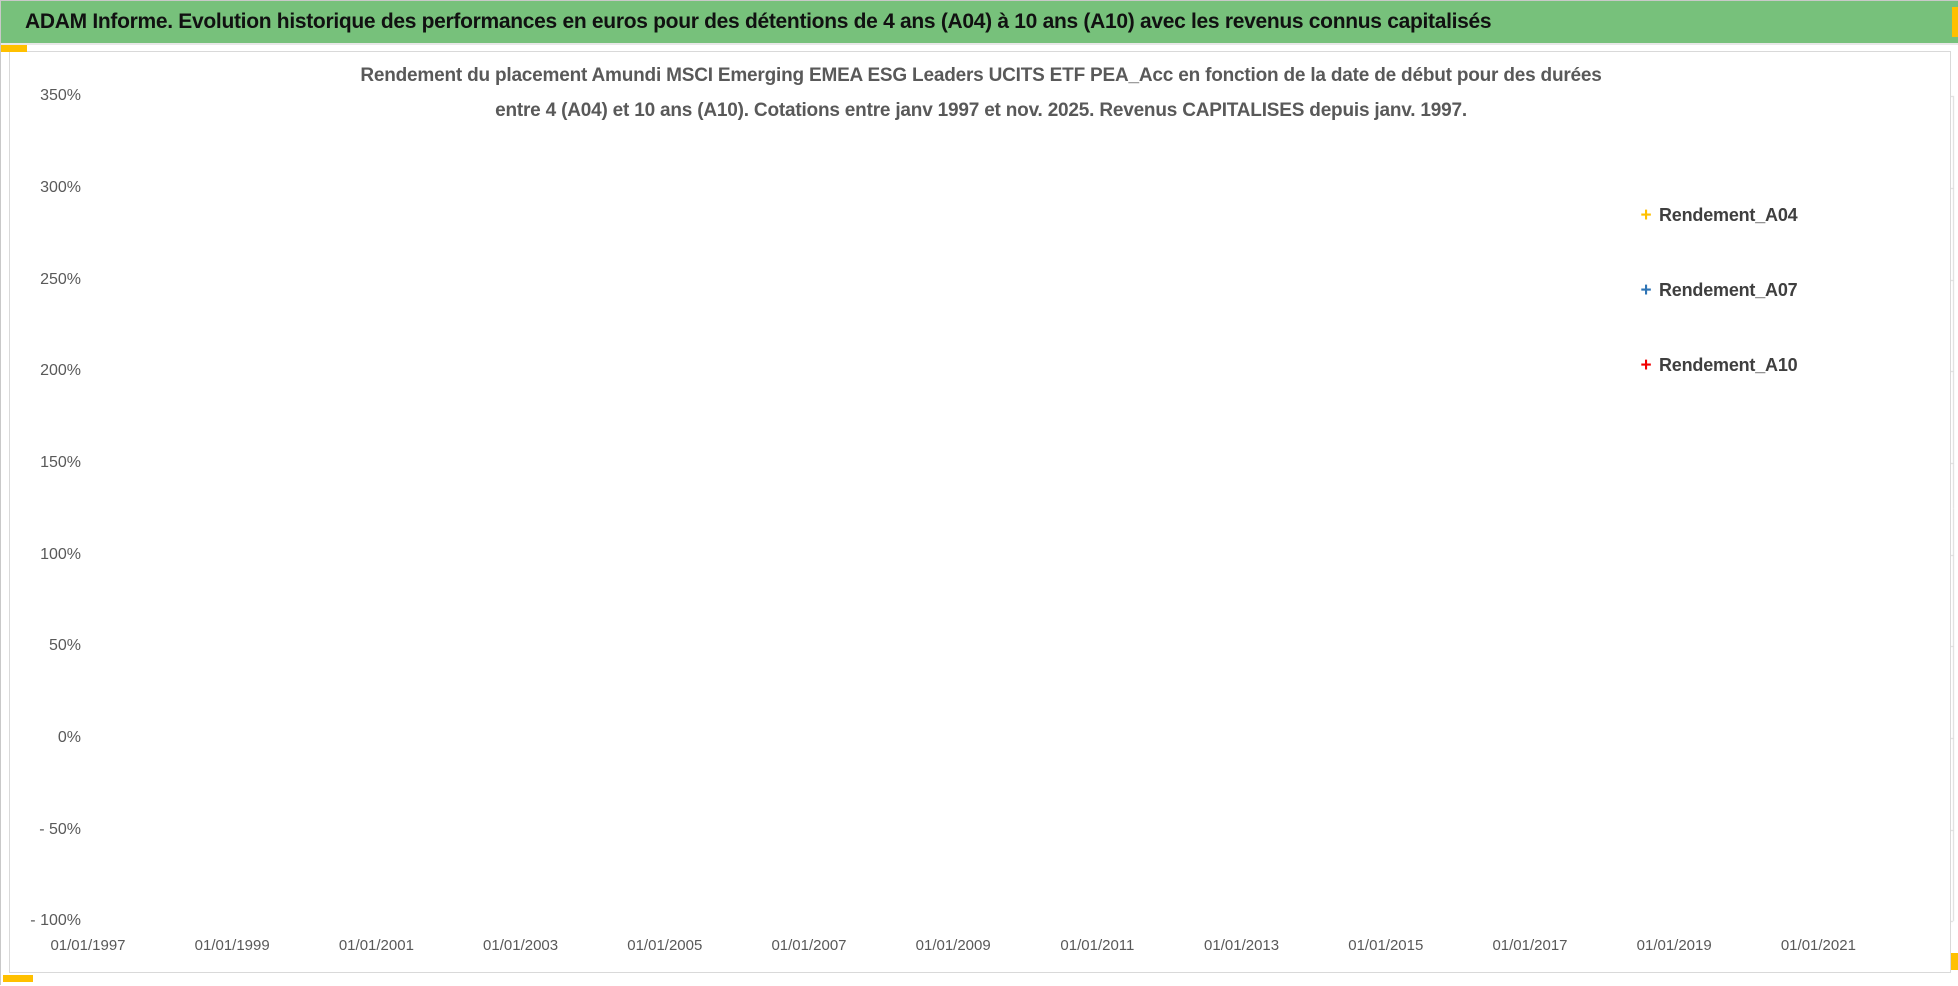 The image size is (1958, 986). What do you see at coordinates (60, 462) in the screenshot?
I see `y-tick-label: 150%` at bounding box center [60, 462].